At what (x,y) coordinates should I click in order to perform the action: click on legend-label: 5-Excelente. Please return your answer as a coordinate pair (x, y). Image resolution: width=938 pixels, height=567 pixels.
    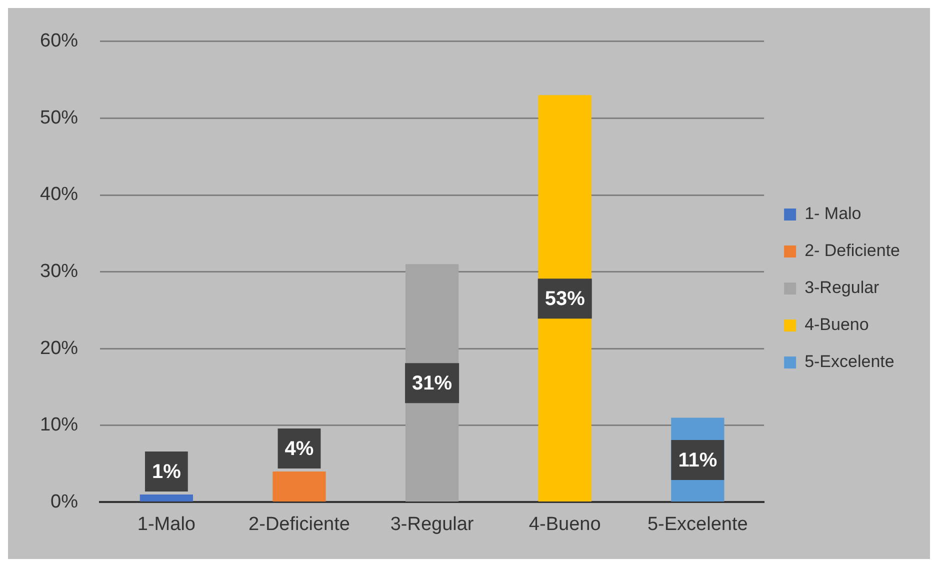
    Looking at the image, I should click on (849, 362).